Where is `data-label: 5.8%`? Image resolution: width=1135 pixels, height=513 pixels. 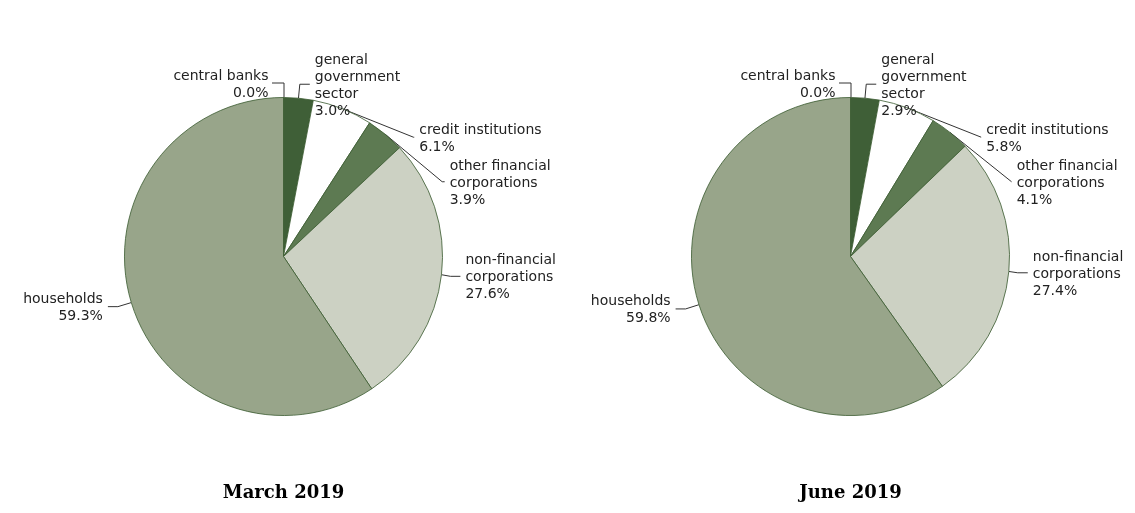 data-label: 5.8% is located at coordinates (1004, 145).